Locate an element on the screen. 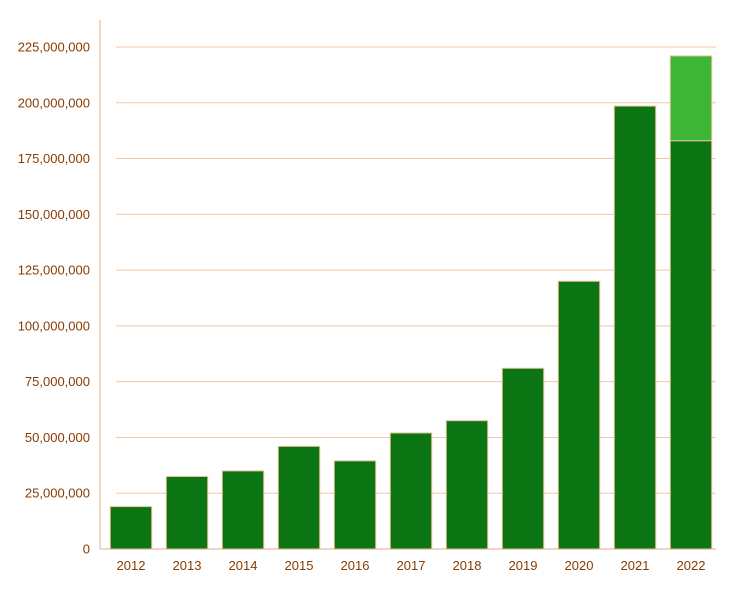  bar-2013 is located at coordinates (187, 512).